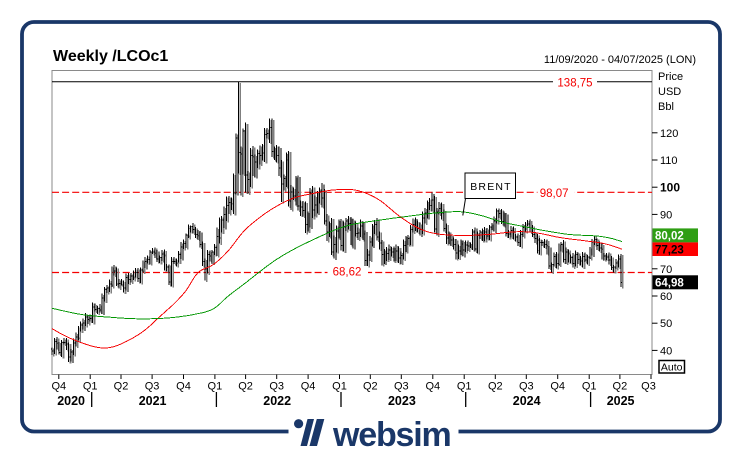 Image resolution: width=743 pixels, height=455 pixels. Describe the element at coordinates (620, 60) in the screenshot. I see `svg-text: 11/09/2020 - 04/07/2025 (LON)` at that location.